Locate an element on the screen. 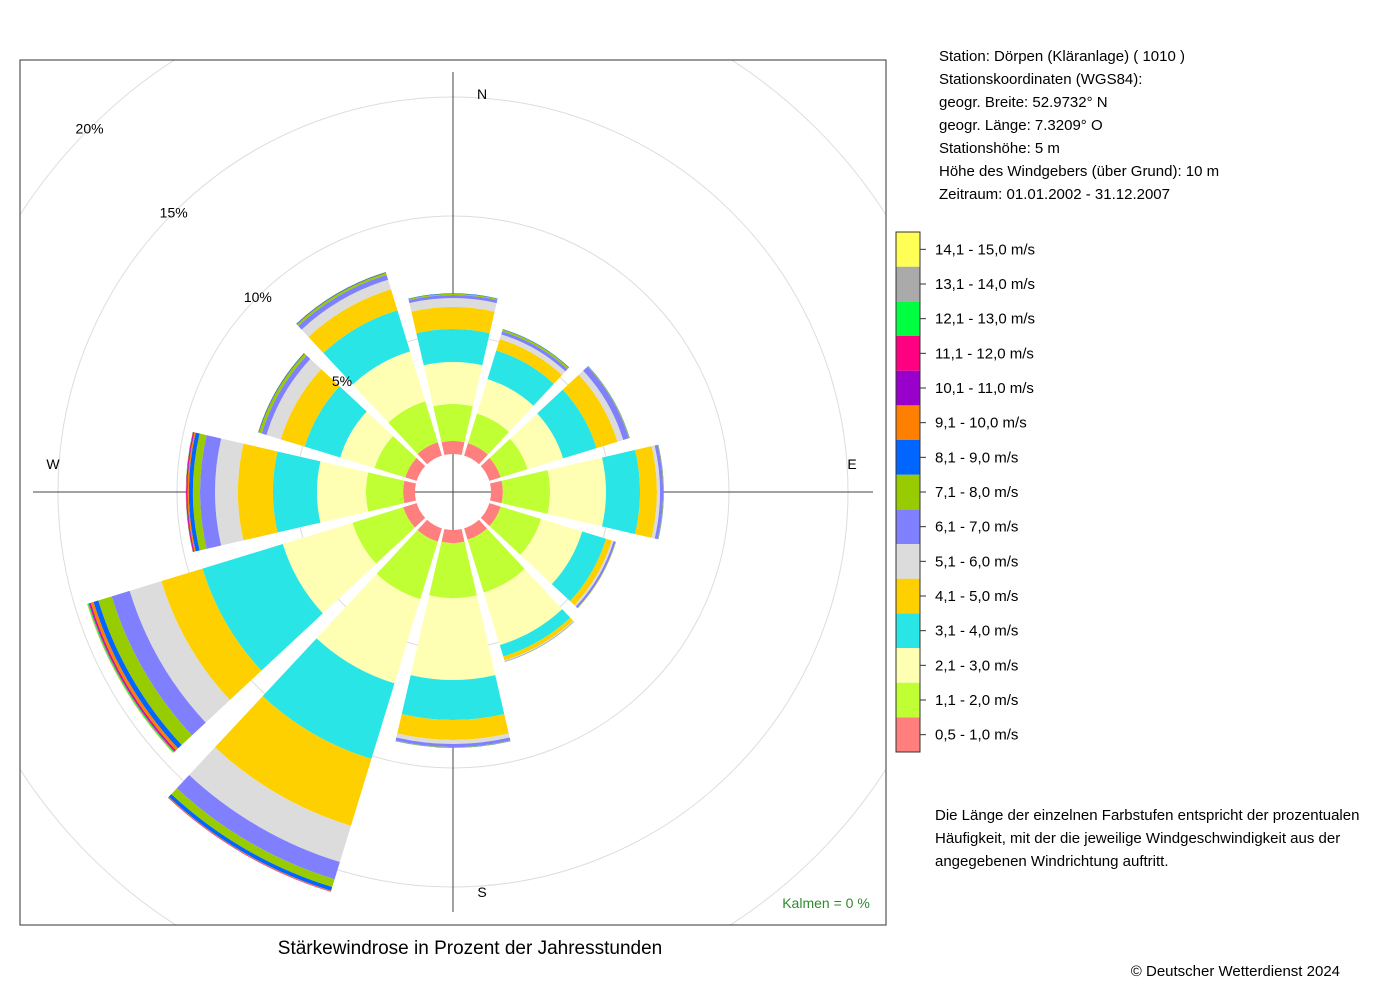  r-tick-label: 20% is located at coordinates (90, 129).